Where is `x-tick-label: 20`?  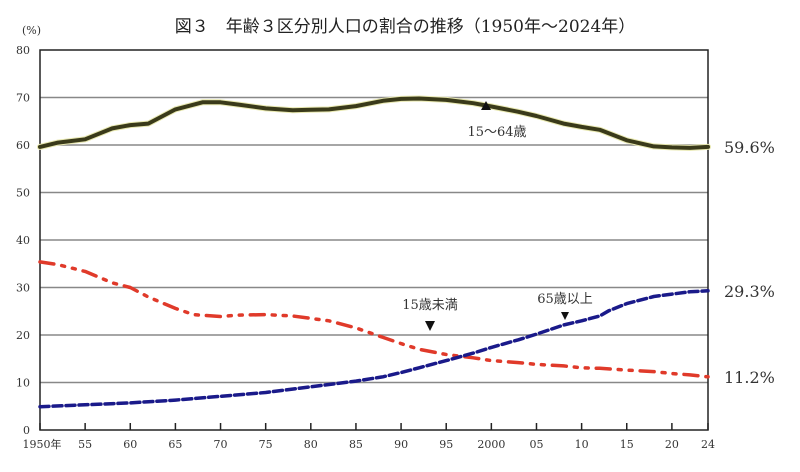 x-tick-label: 20 is located at coordinates (672, 444).